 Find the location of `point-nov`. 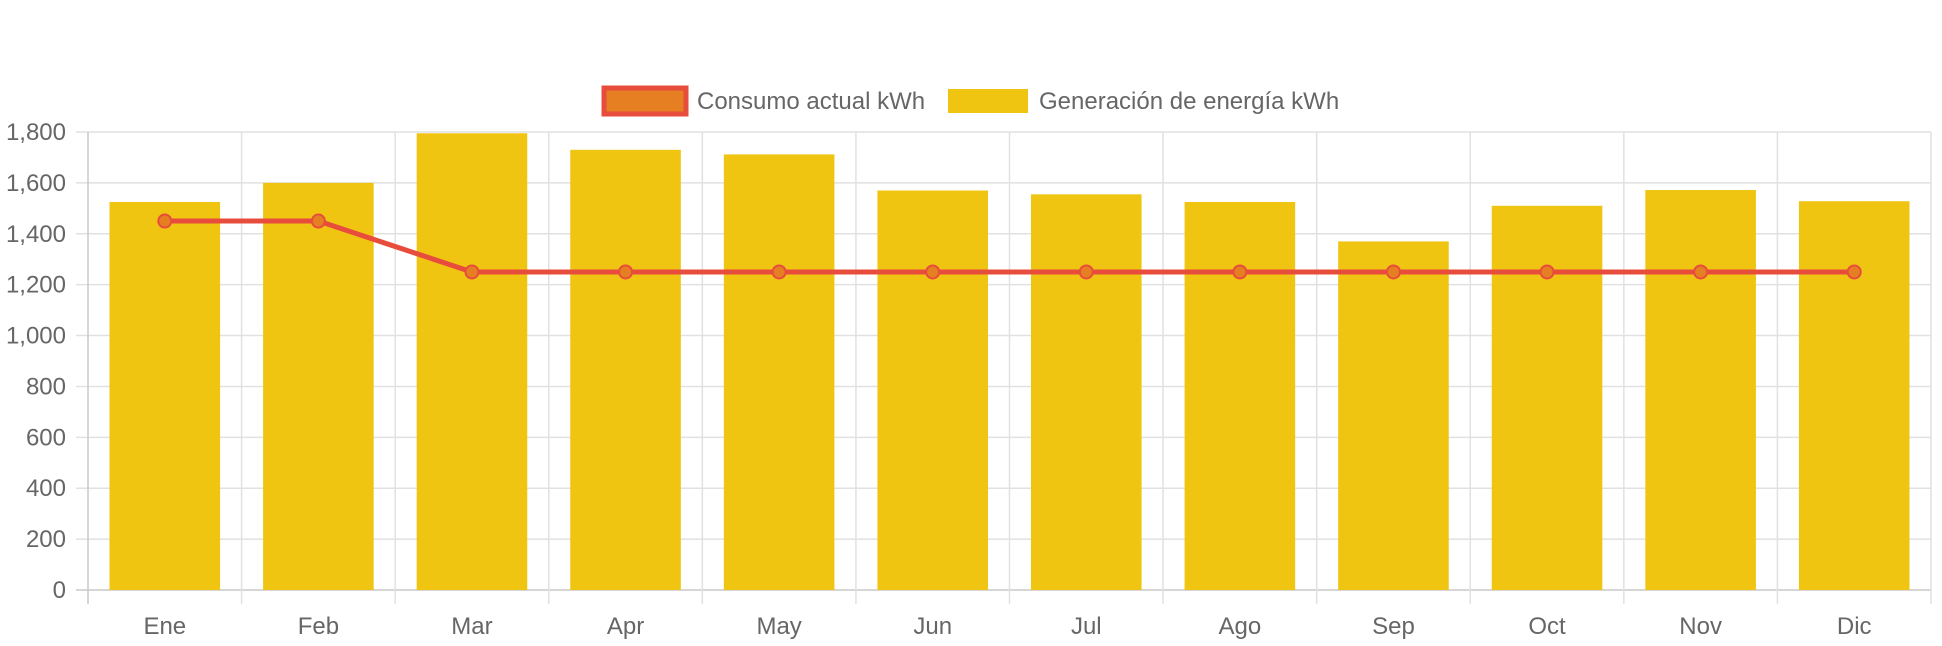

point-nov is located at coordinates (1701, 272).